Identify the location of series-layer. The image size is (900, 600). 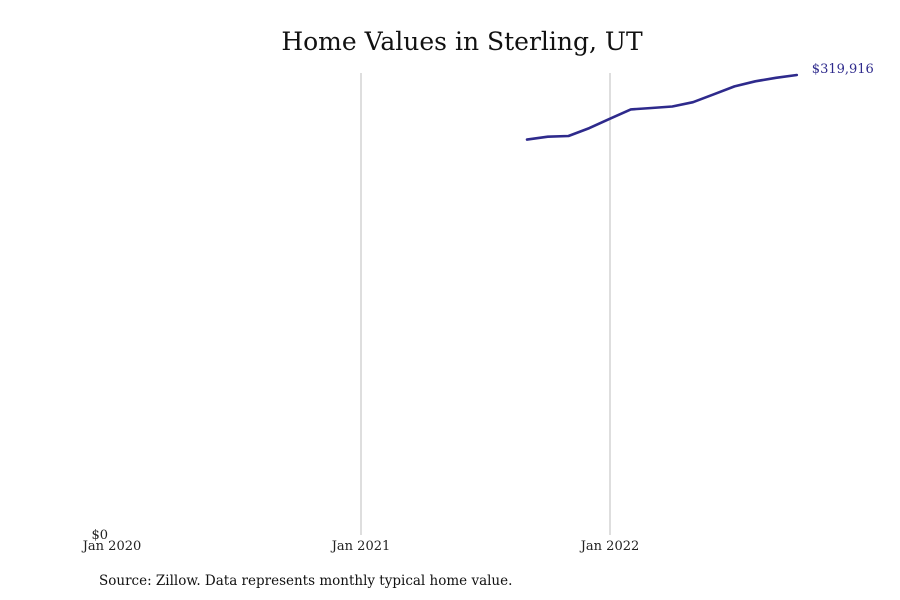
(662, 107).